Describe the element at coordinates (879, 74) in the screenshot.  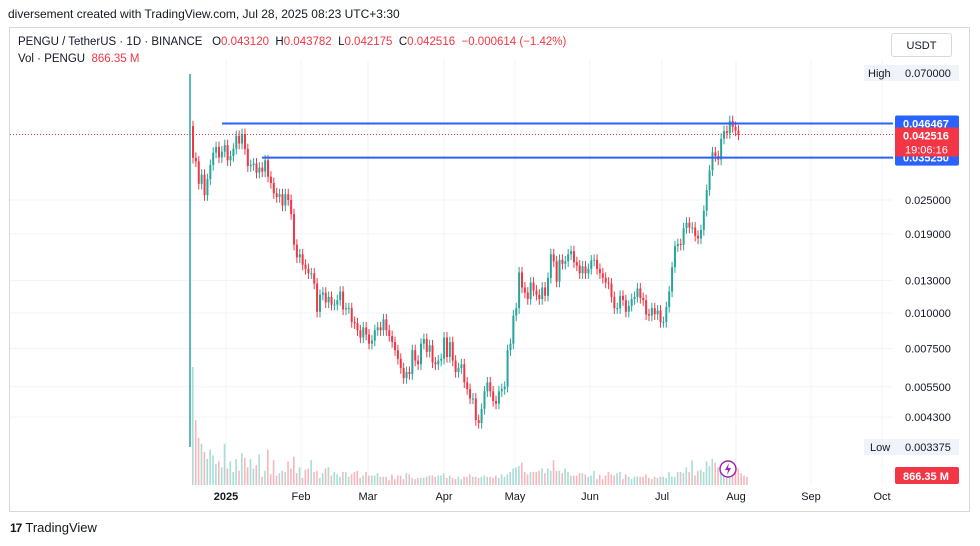
I see `high-marker-label: High` at that location.